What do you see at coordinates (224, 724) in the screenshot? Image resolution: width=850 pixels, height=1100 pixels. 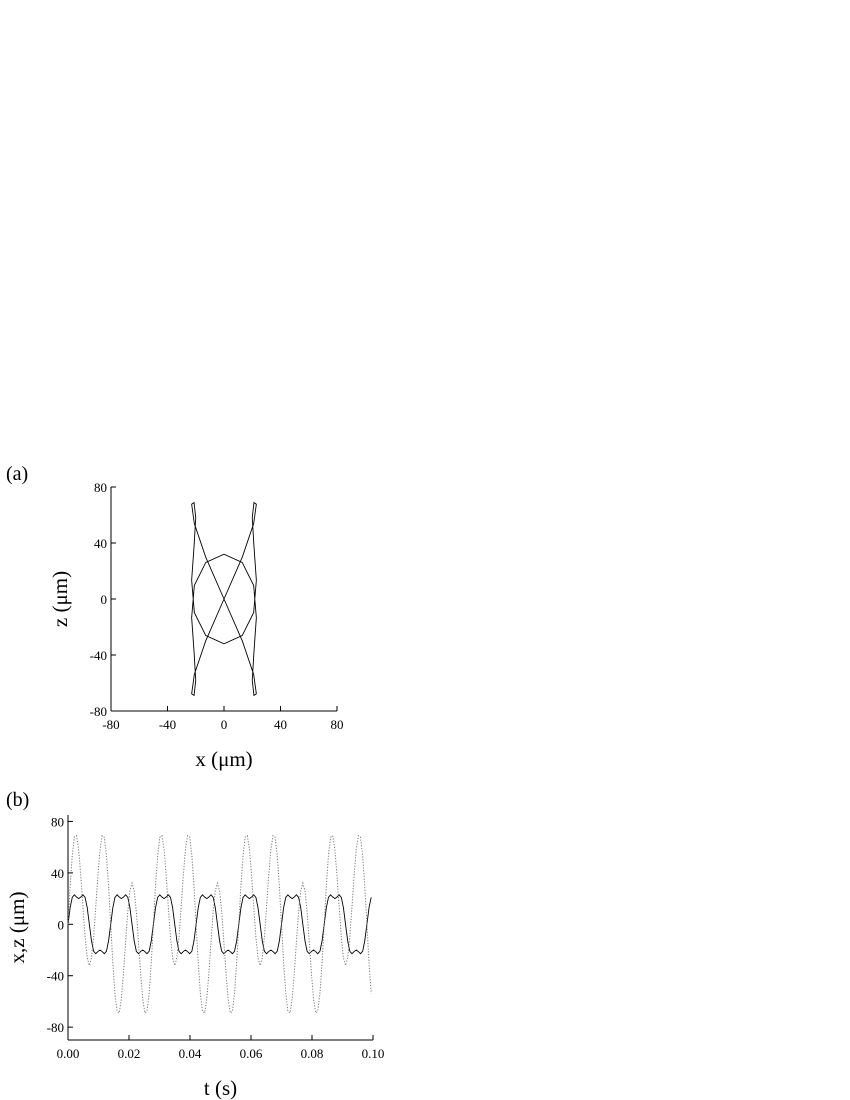 I see `x-tick-label: 0` at bounding box center [224, 724].